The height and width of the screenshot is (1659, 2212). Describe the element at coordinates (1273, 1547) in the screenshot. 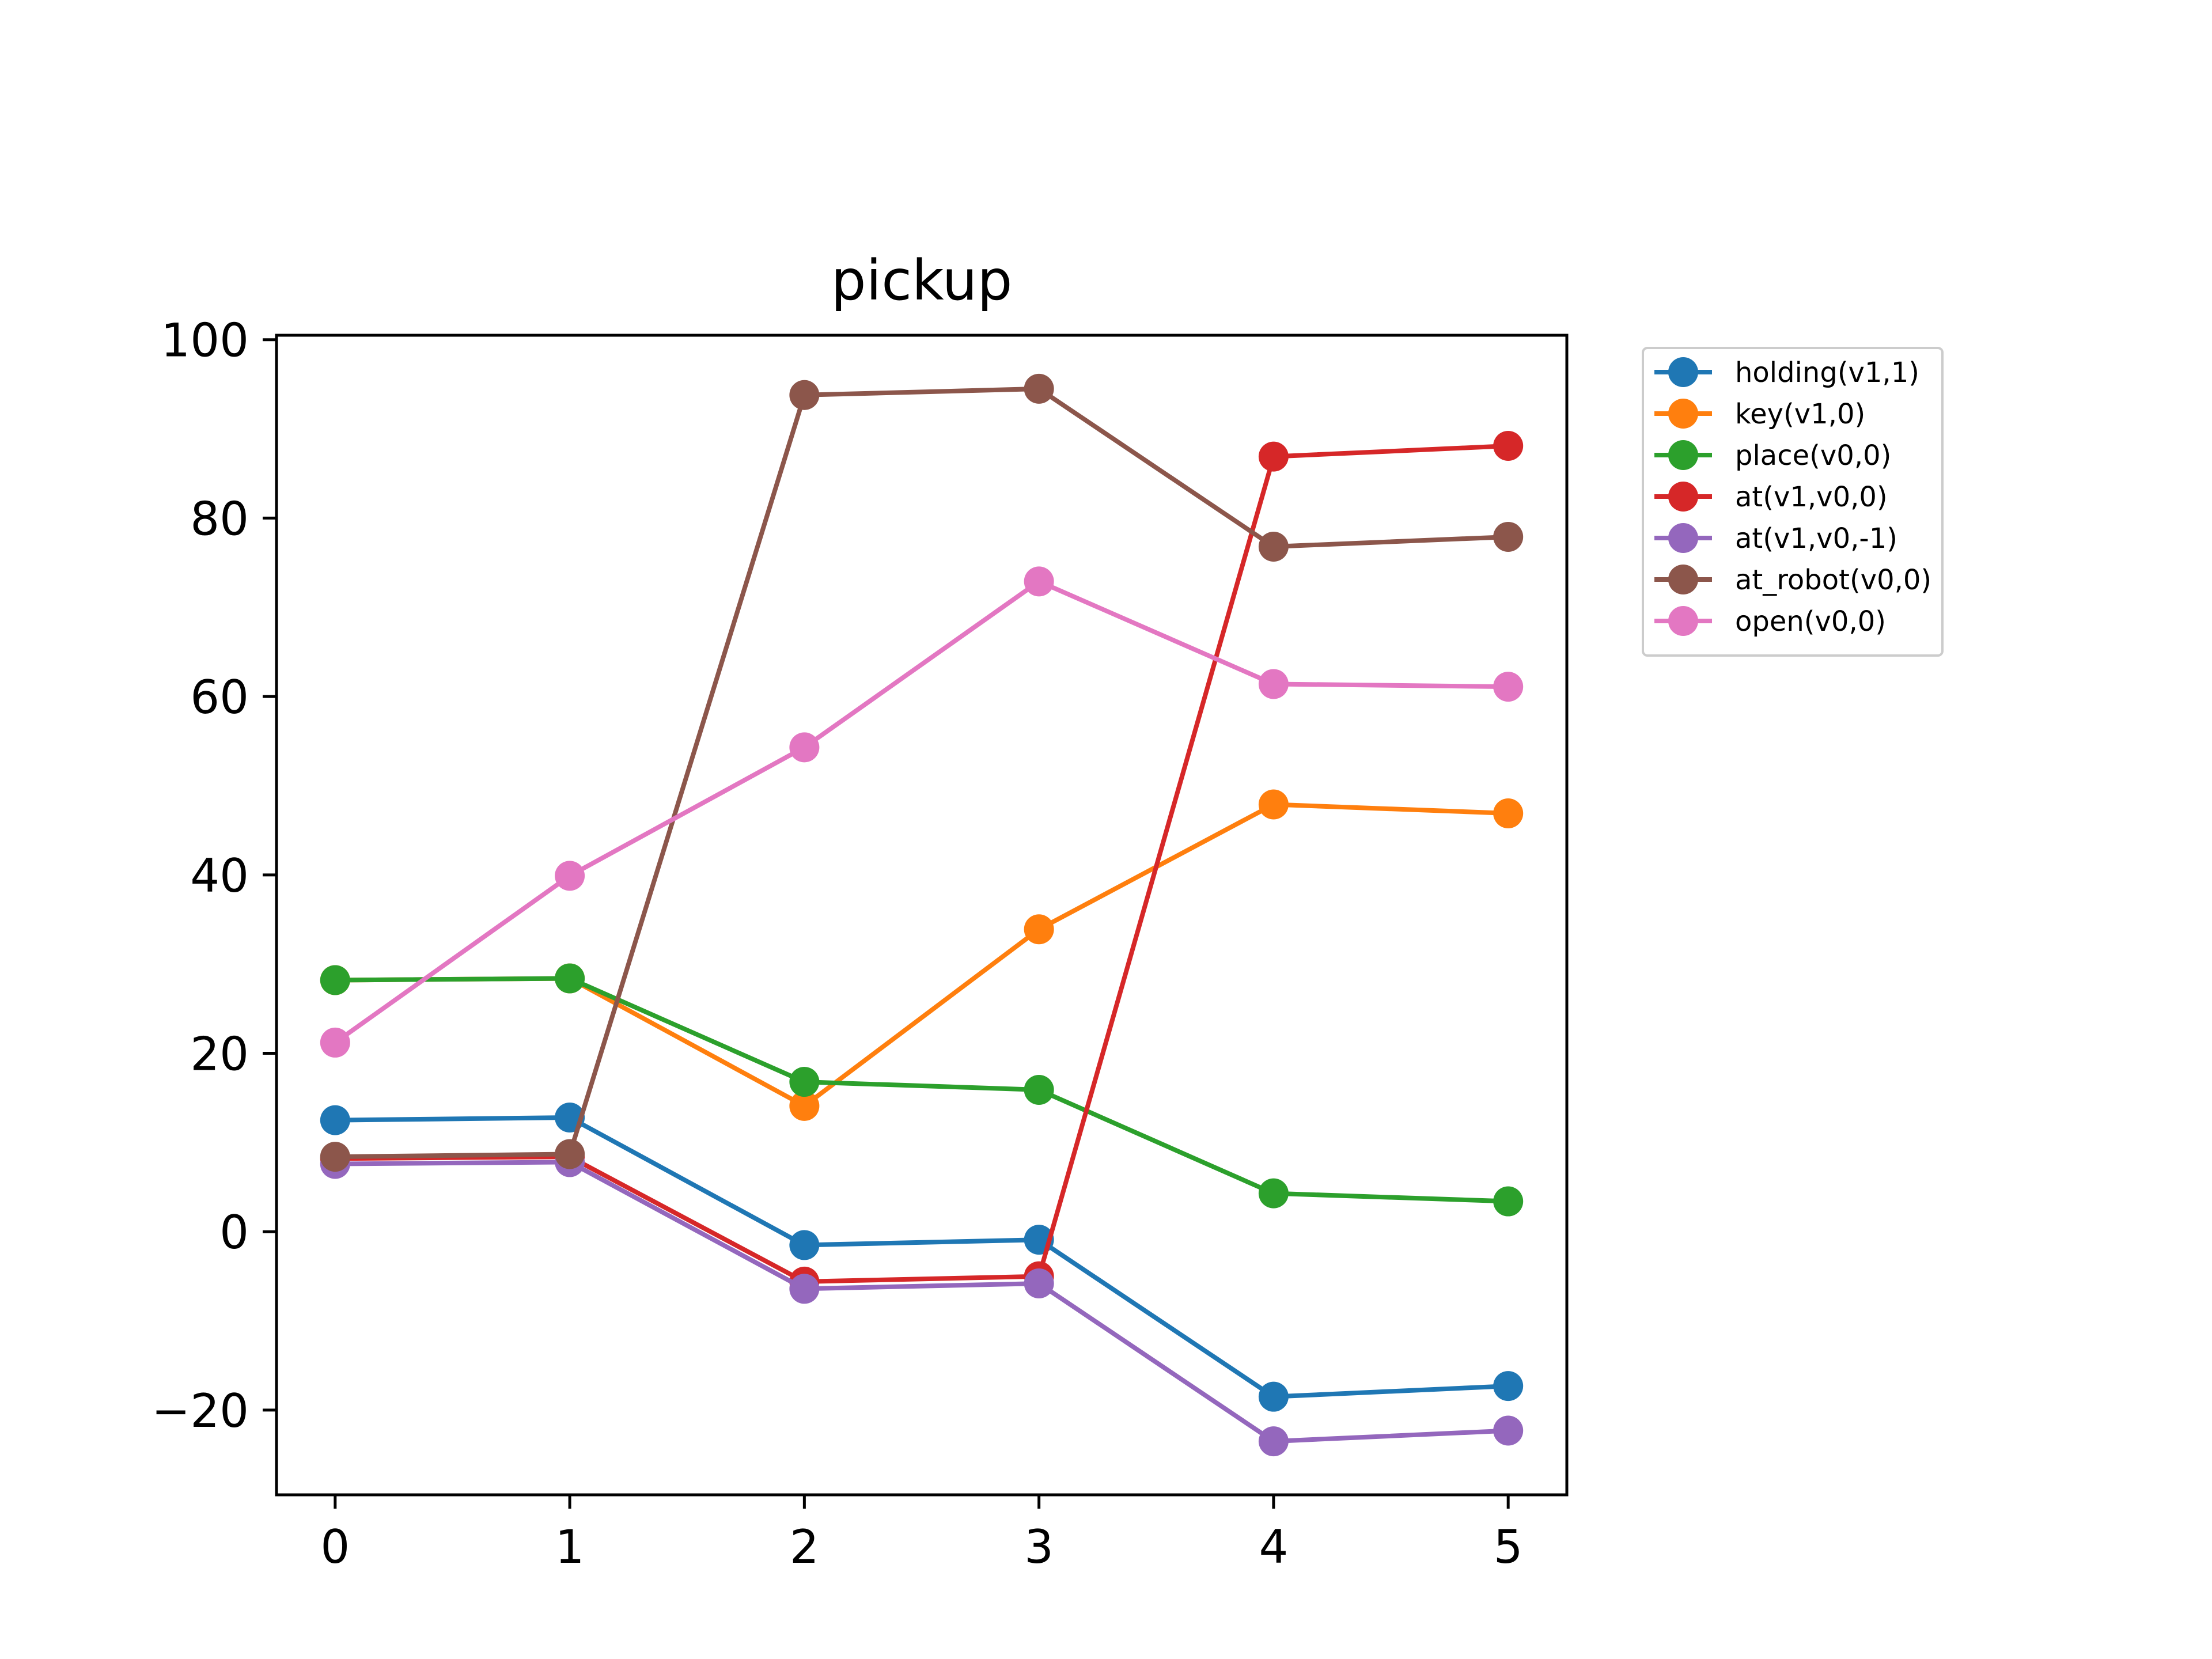

I see `x-tick-label: 4` at that location.